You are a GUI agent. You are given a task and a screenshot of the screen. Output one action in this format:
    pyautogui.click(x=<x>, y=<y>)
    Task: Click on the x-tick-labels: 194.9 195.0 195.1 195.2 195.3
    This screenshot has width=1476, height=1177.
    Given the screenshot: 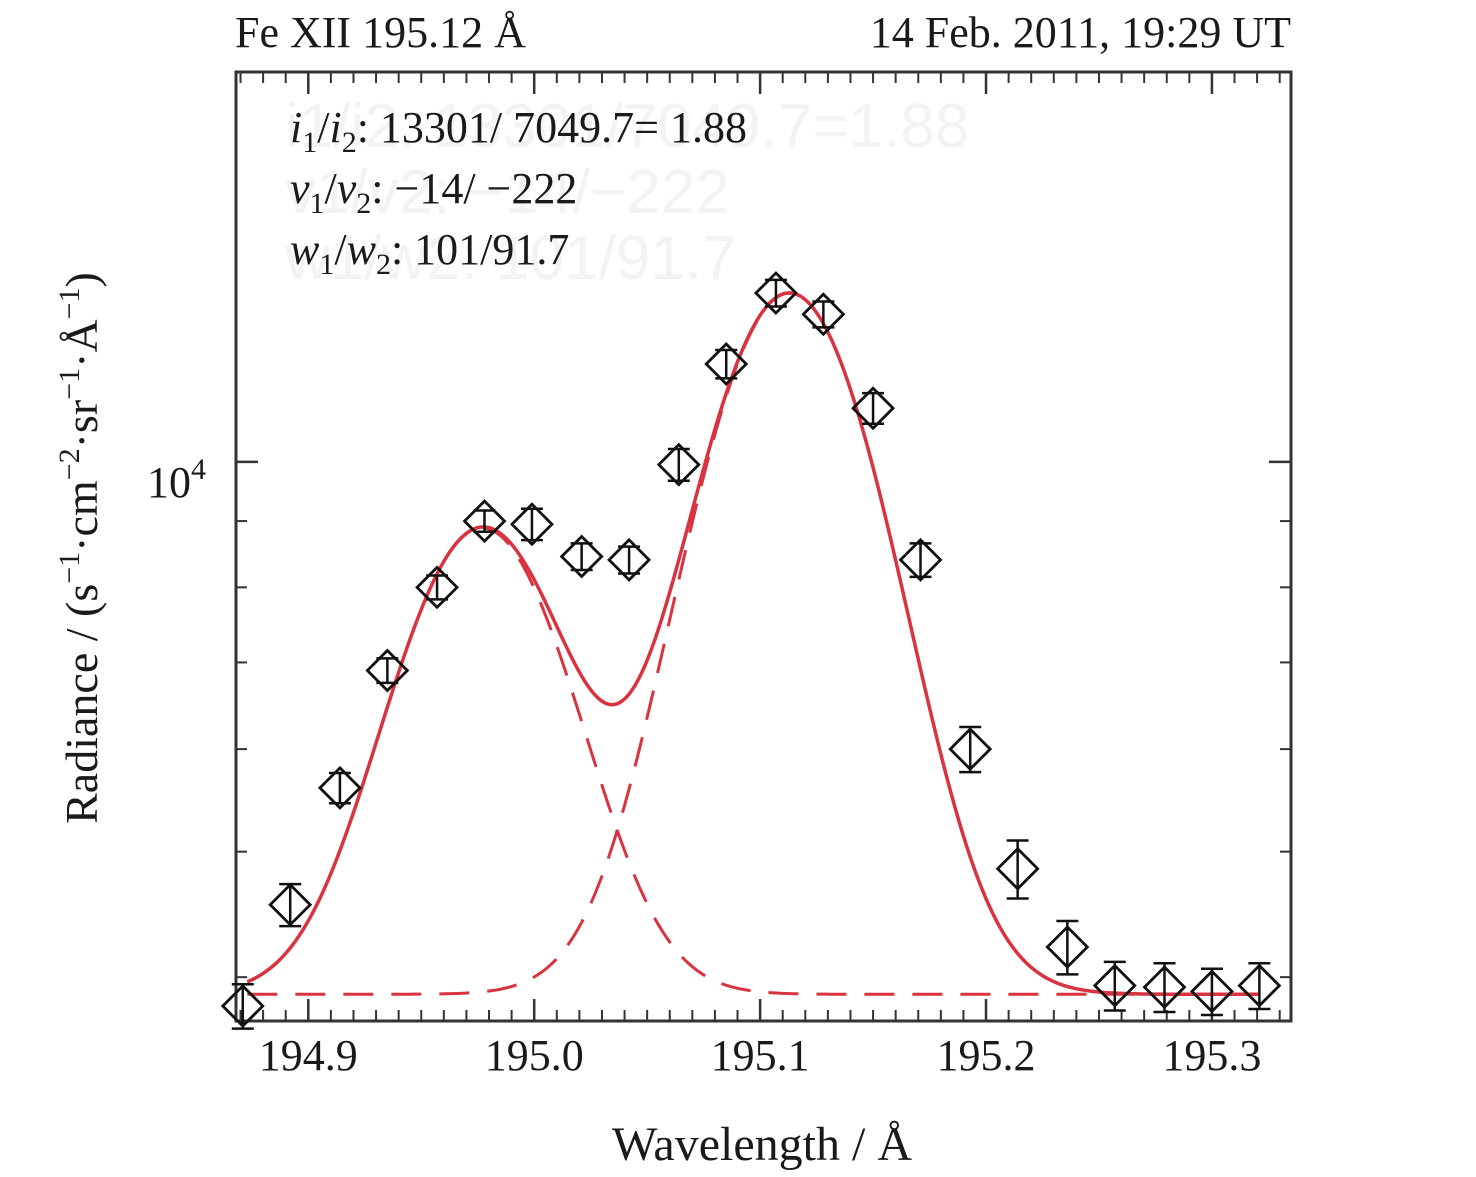 What is the action you would take?
    pyautogui.click(x=760, y=1055)
    